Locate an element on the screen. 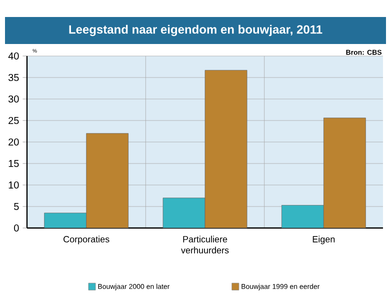  y-tick-label: 35 is located at coordinates (13, 78).